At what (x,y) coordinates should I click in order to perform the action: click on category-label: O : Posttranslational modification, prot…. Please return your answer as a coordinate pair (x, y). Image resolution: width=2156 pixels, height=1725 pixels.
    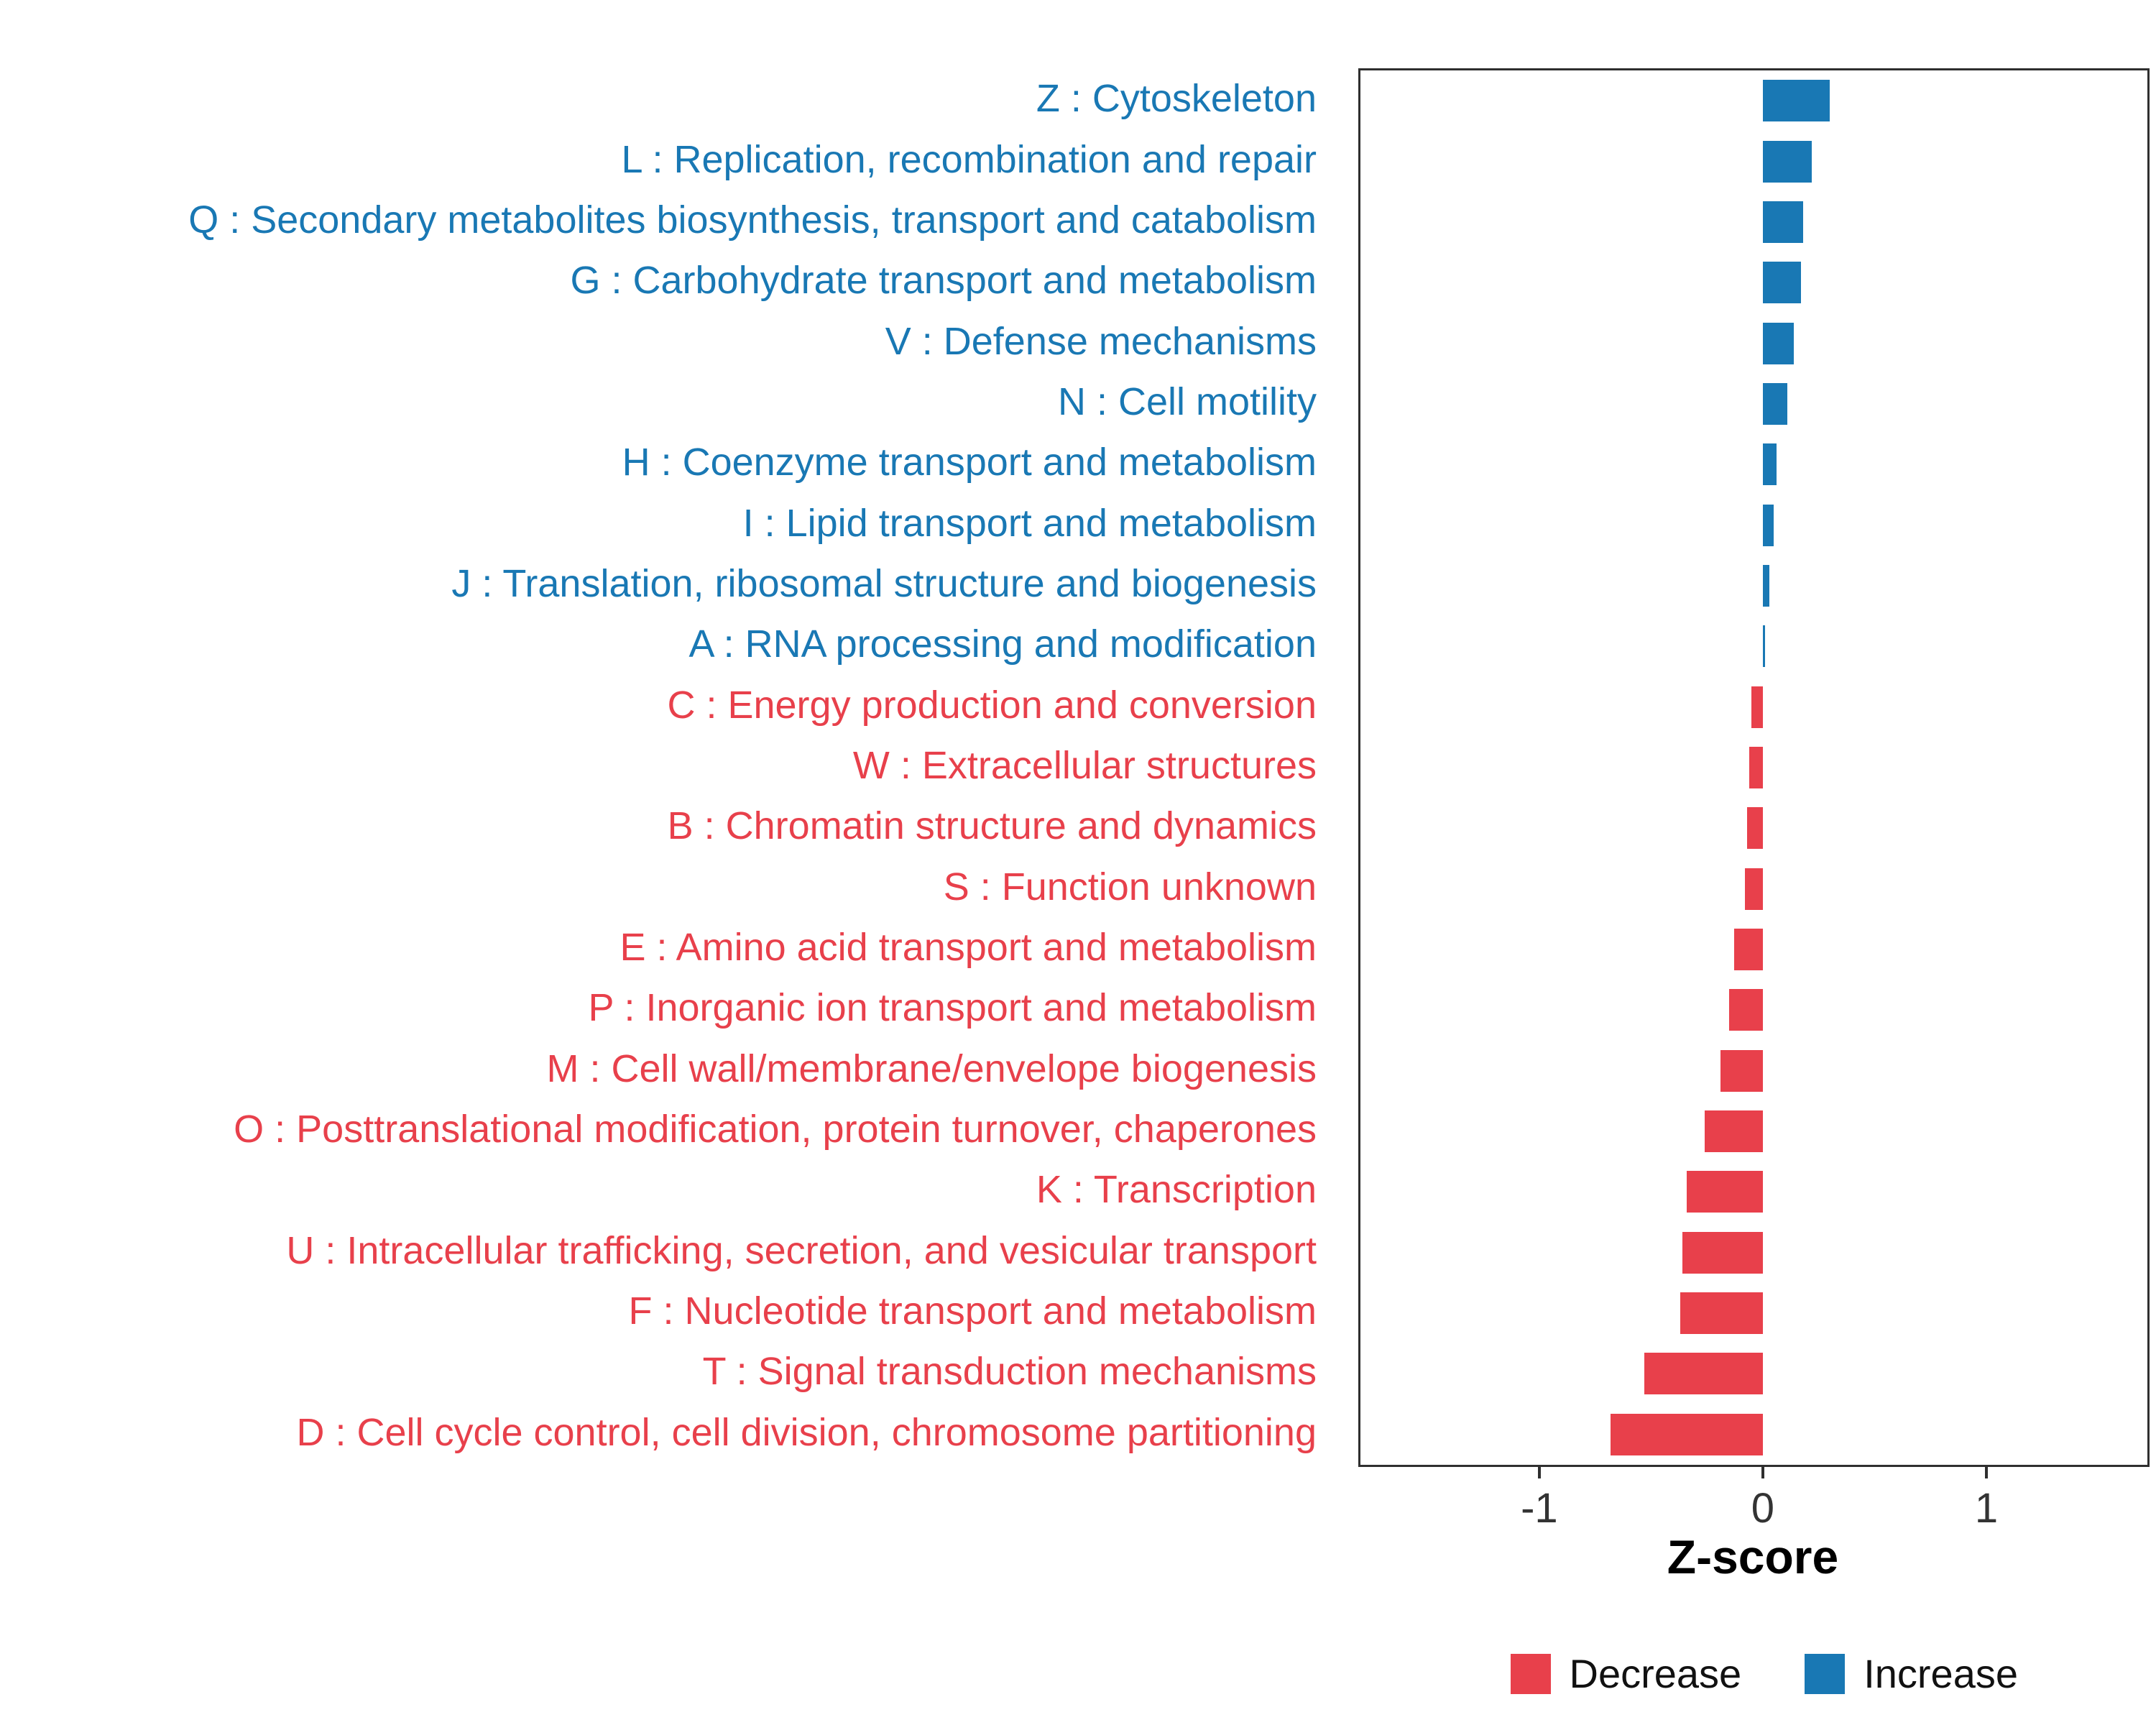
    Looking at the image, I should click on (775, 1129).